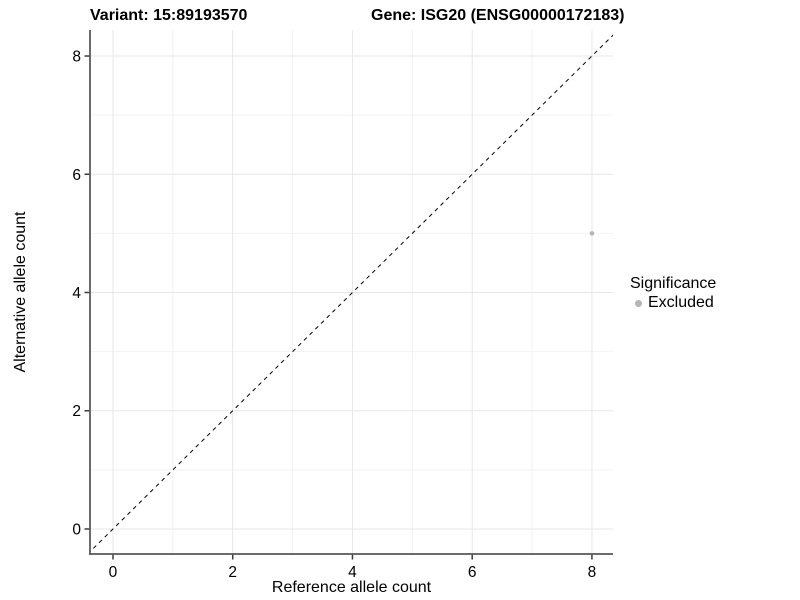 The width and height of the screenshot is (800, 600). What do you see at coordinates (472, 572) in the screenshot?
I see `x-tick-label: 6` at bounding box center [472, 572].